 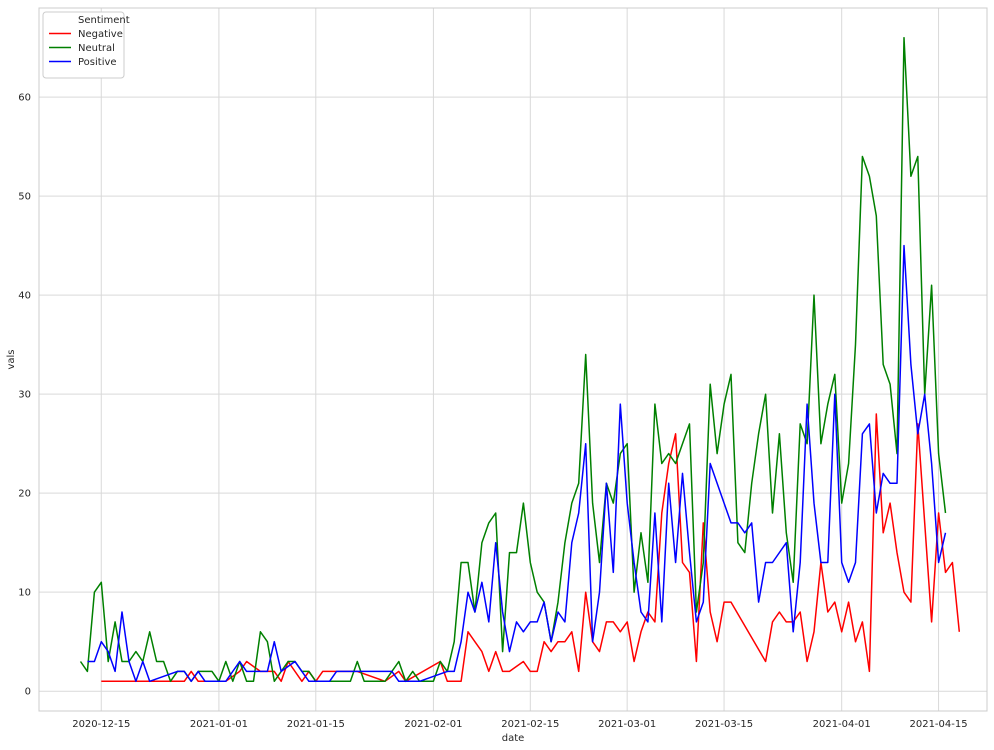 What do you see at coordinates (96, 48) in the screenshot?
I see `legend-label-neutral: Neutral` at bounding box center [96, 48].